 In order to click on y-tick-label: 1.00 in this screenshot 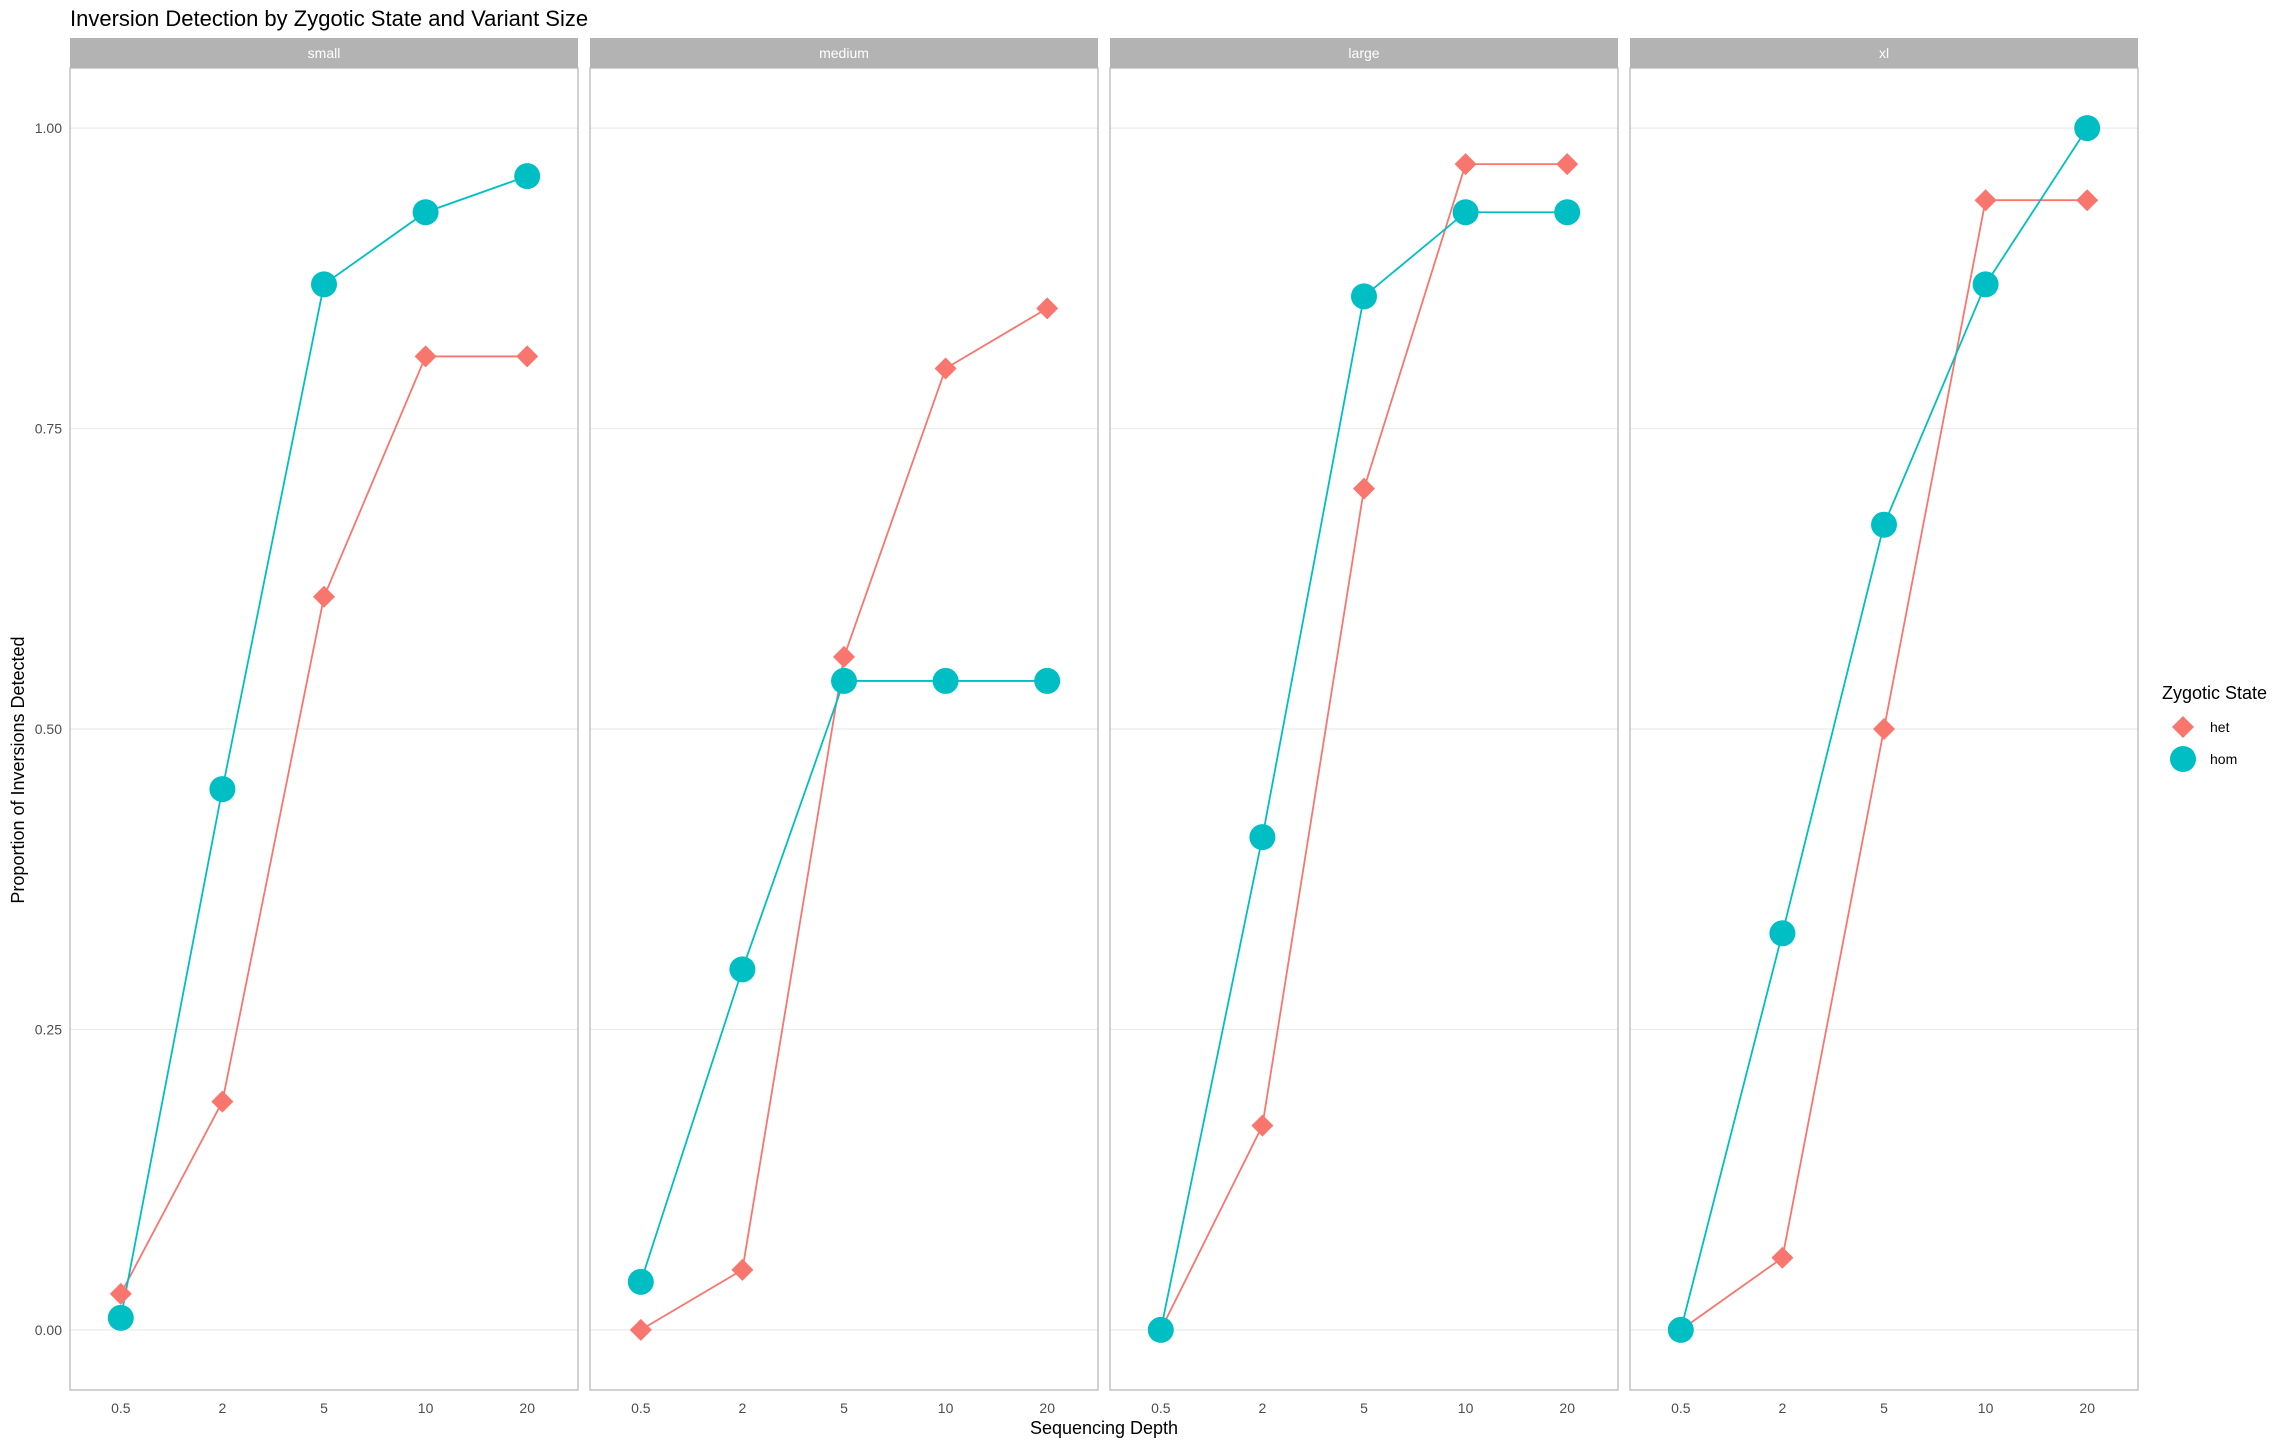, I will do `click(48, 128)`.